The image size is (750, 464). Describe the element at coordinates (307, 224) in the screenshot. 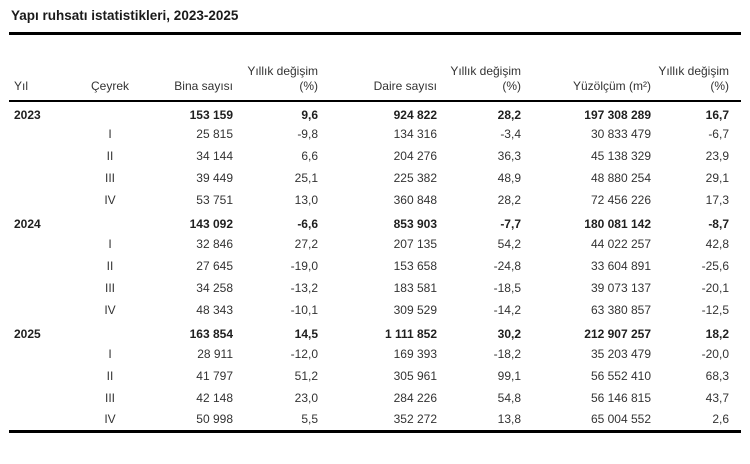

I see `annual-change-cell: -6,6` at that location.